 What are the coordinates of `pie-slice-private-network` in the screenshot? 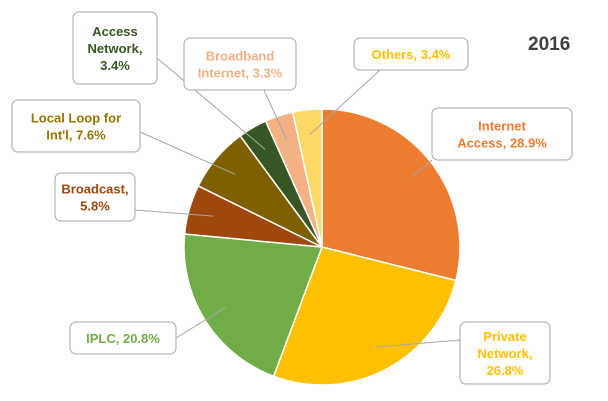 It's located at (364, 316).